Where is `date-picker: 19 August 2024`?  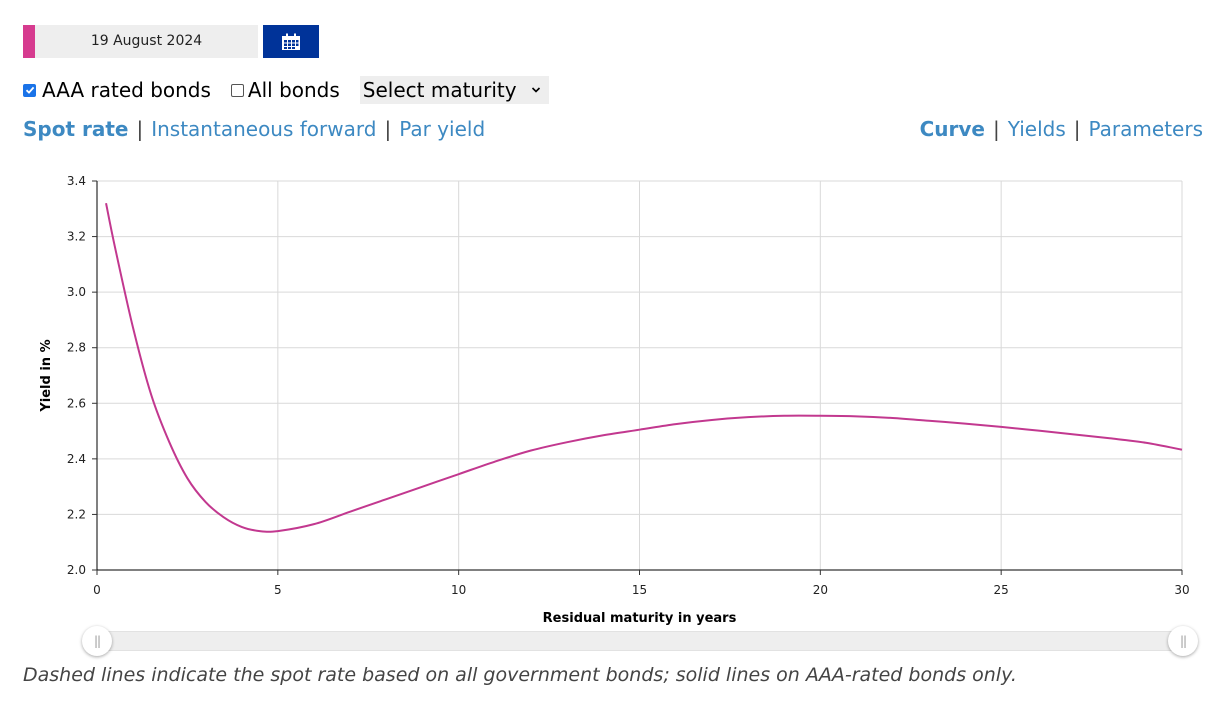 date-picker: 19 August 2024 is located at coordinates (171, 41).